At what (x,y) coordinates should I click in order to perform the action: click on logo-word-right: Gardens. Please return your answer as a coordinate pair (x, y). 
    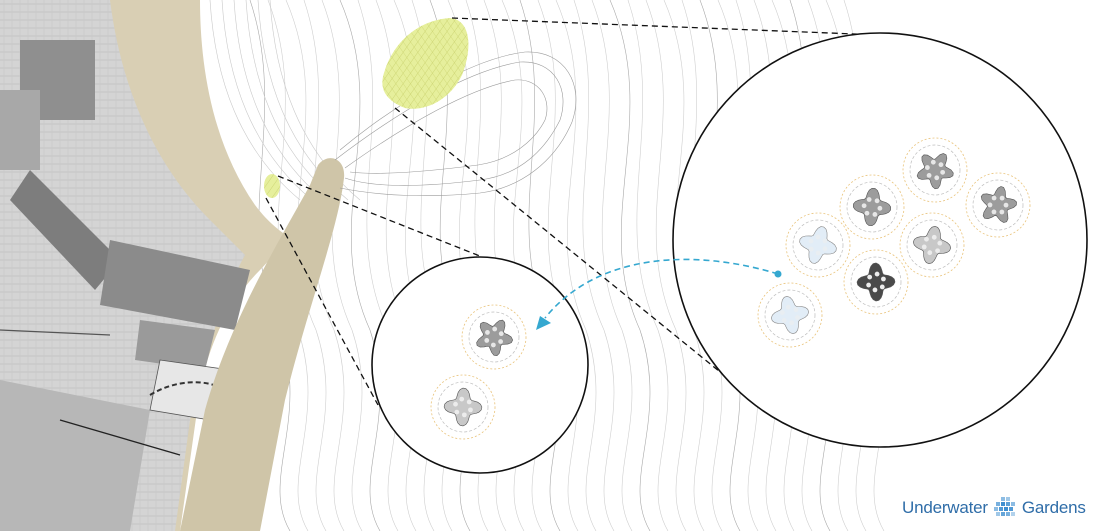
    Looking at the image, I should click on (1053, 507).